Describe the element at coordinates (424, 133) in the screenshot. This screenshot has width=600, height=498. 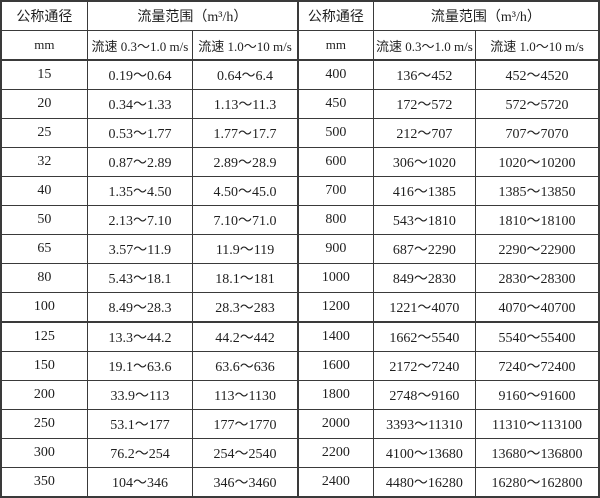
I see `flow-low-cell: 212～707` at that location.